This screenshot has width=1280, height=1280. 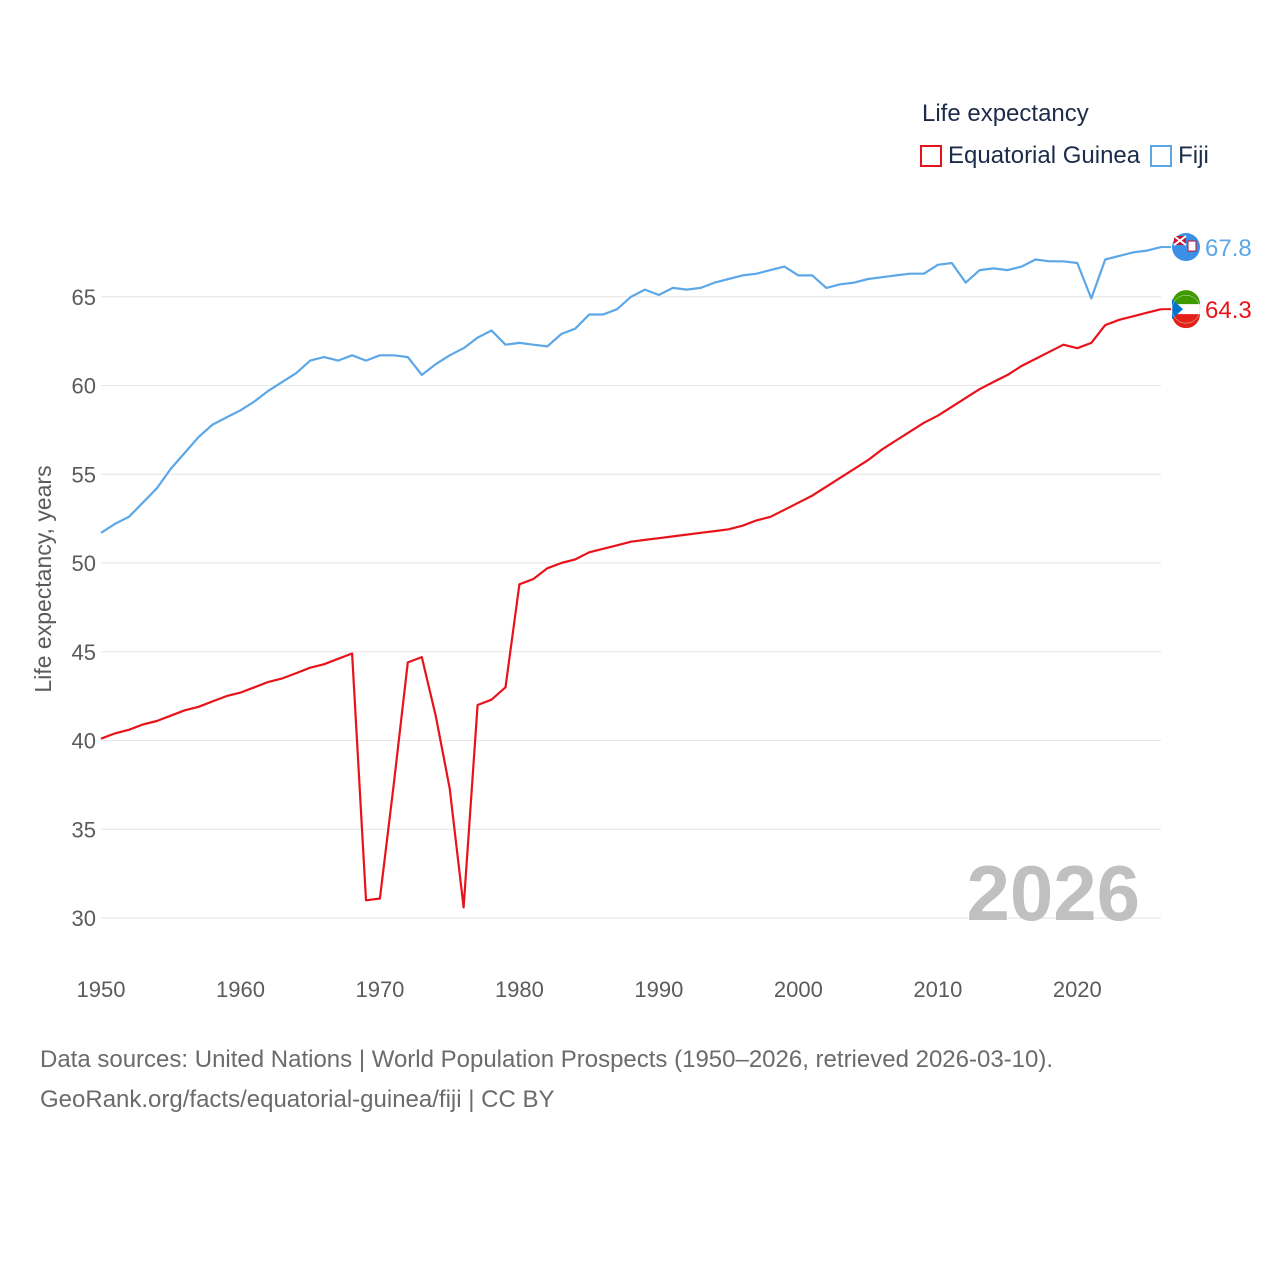 I want to click on y-axis-label: Life expectancy, years, so click(x=43, y=578).